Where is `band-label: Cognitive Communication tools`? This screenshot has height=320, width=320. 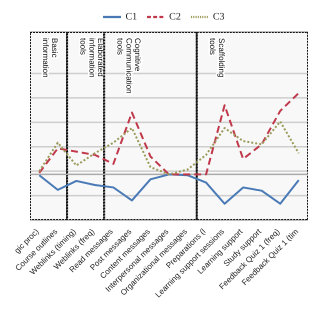
band-label: Cognitive Communication tools is located at coordinates (129, 66).